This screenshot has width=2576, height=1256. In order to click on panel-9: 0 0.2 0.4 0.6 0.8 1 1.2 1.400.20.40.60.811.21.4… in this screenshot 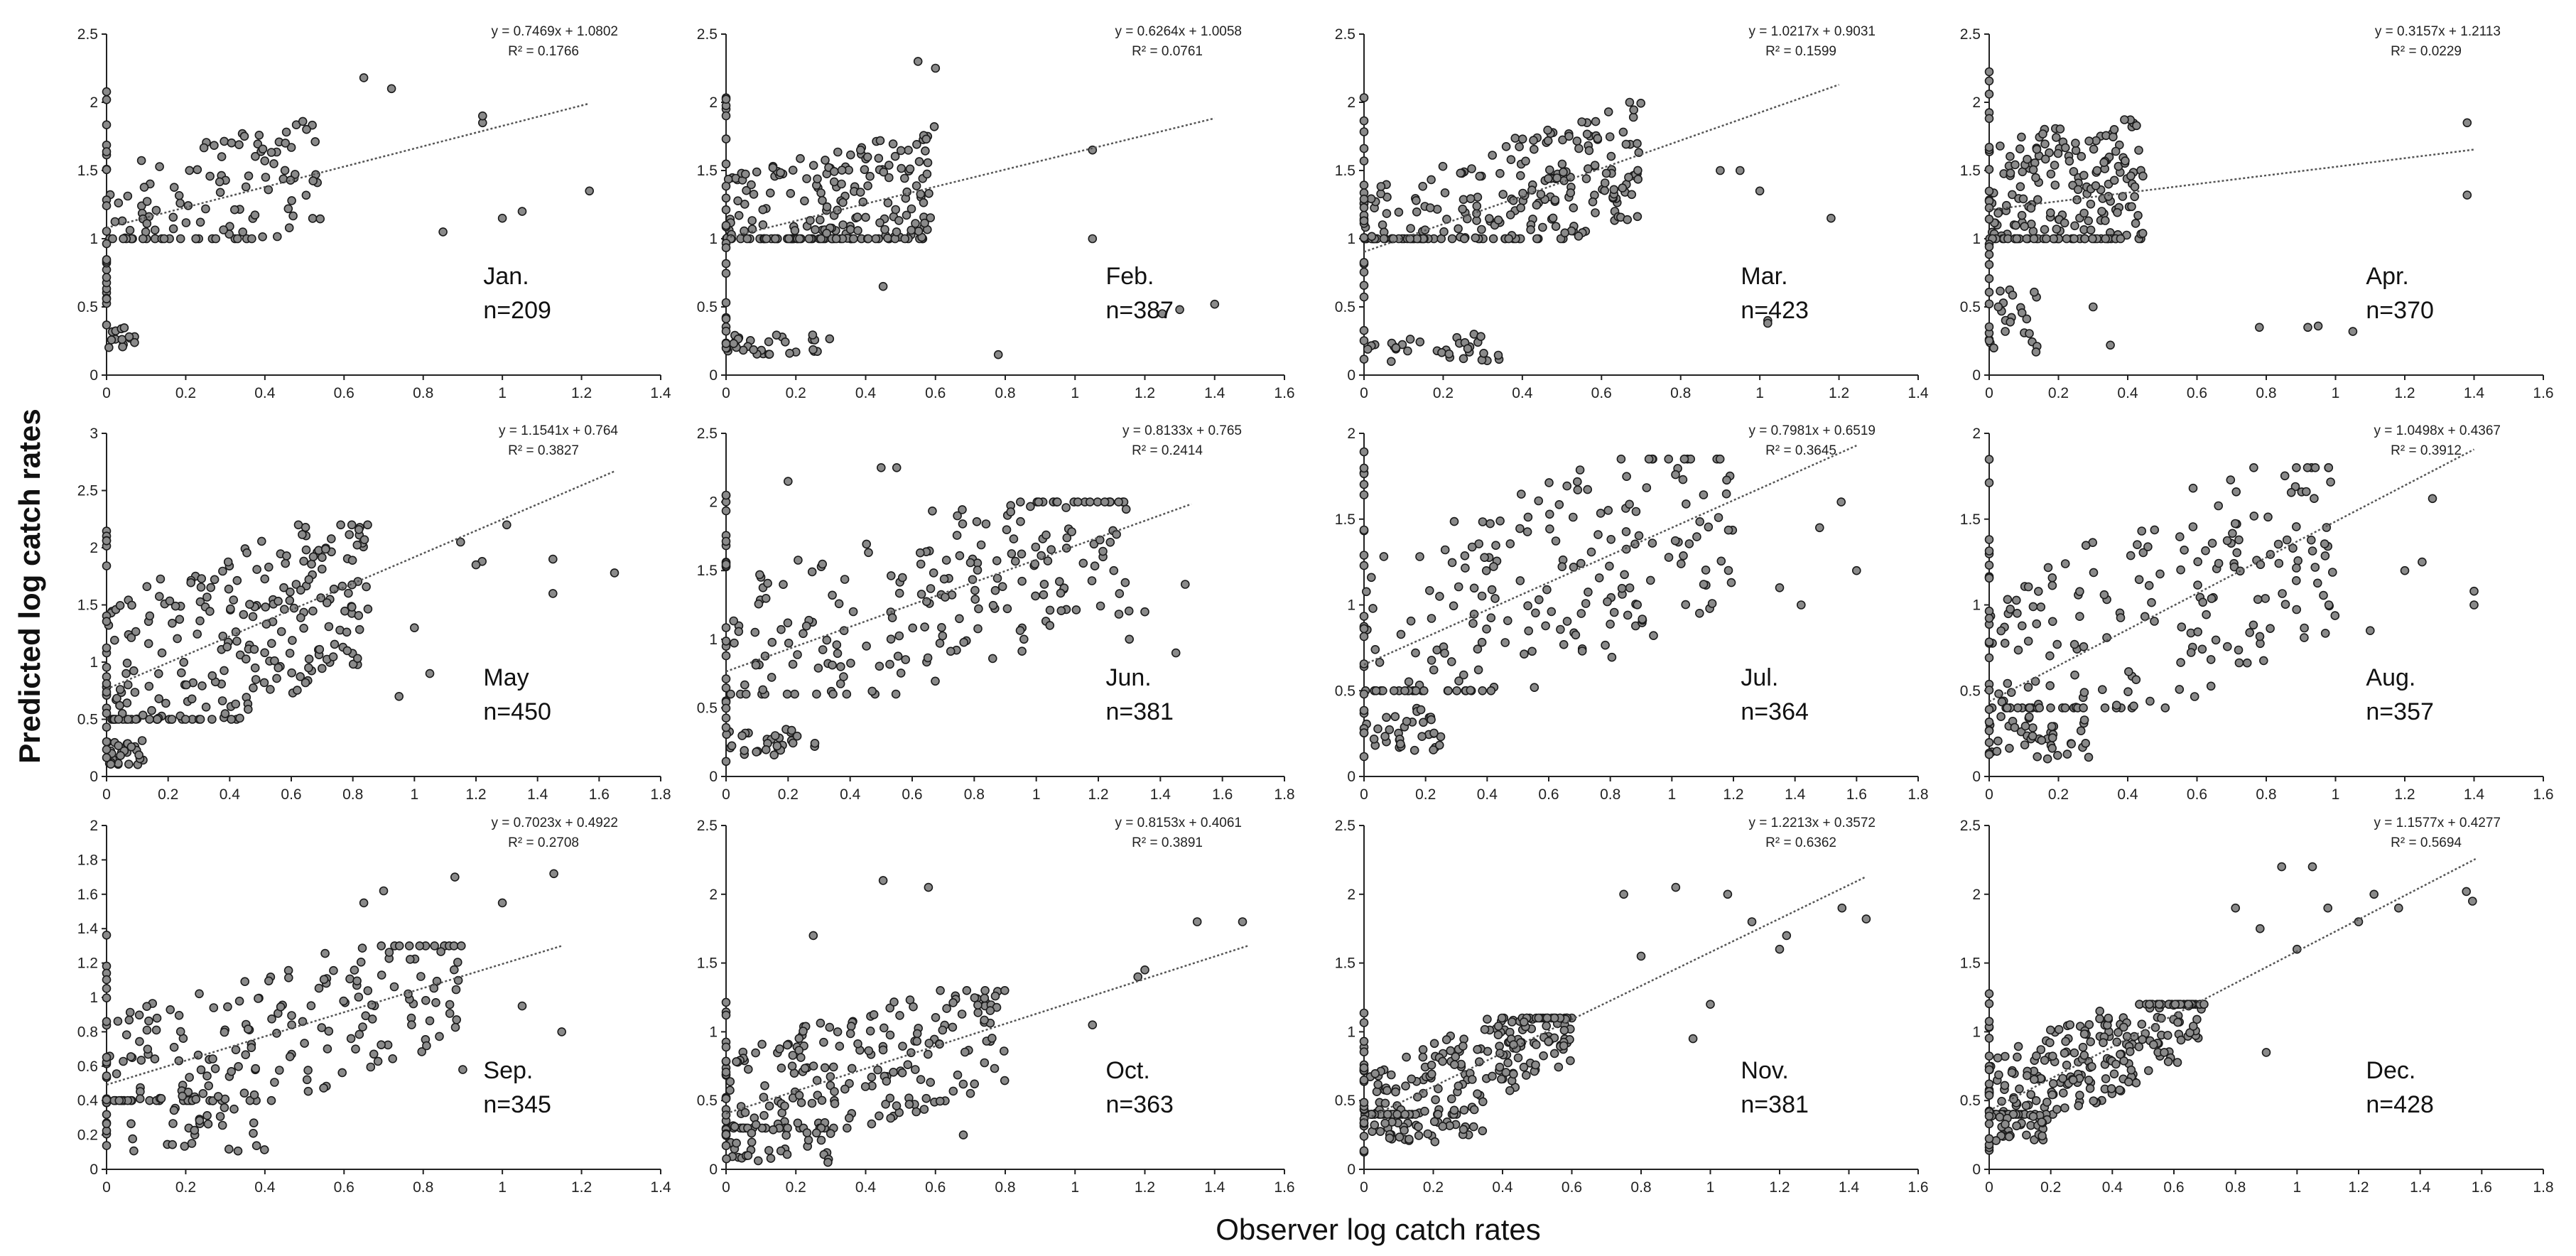, I will do `click(374, 1006)`.